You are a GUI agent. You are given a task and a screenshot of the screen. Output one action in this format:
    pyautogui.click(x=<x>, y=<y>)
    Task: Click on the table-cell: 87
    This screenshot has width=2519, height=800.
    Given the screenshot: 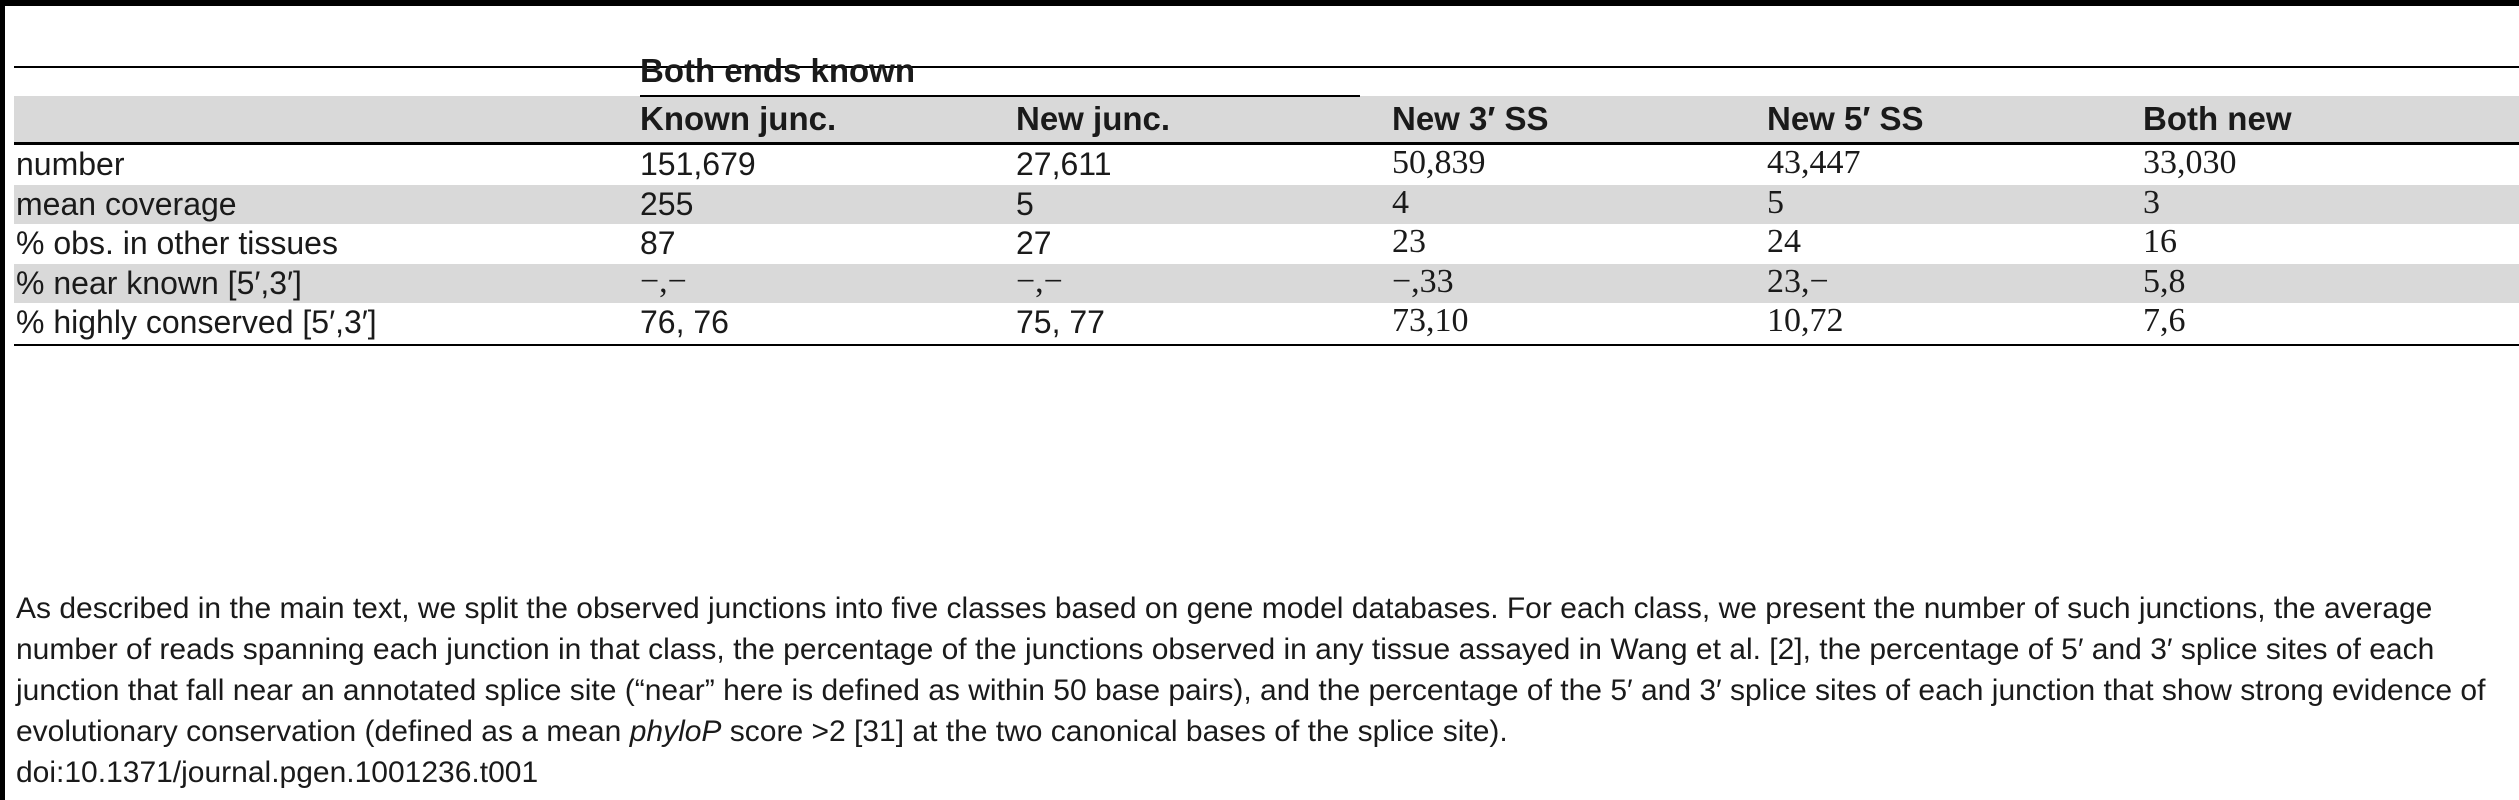 What is the action you would take?
    pyautogui.click(x=658, y=243)
    